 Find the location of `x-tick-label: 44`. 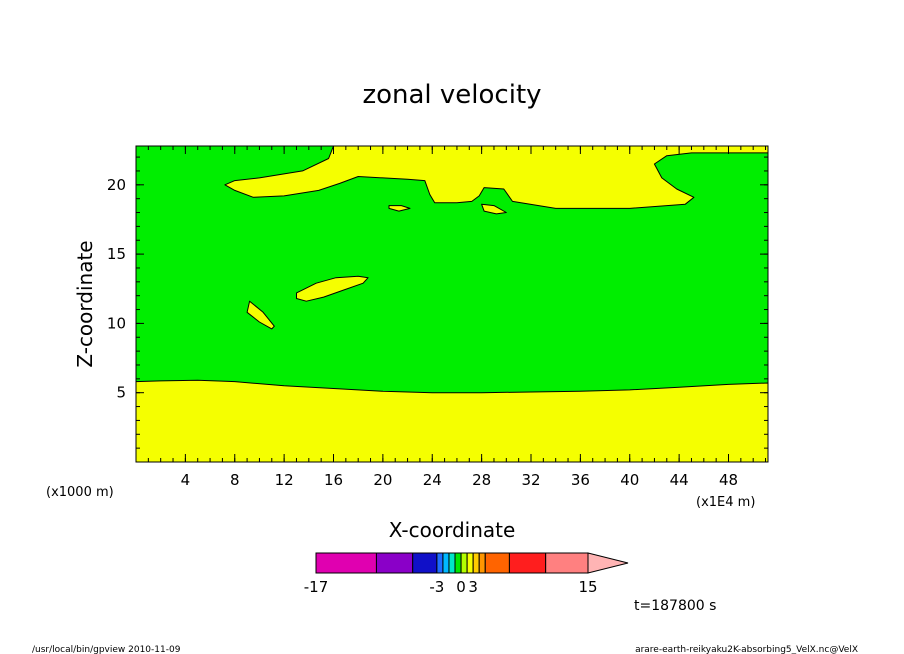

x-tick-label: 44 is located at coordinates (679, 480).